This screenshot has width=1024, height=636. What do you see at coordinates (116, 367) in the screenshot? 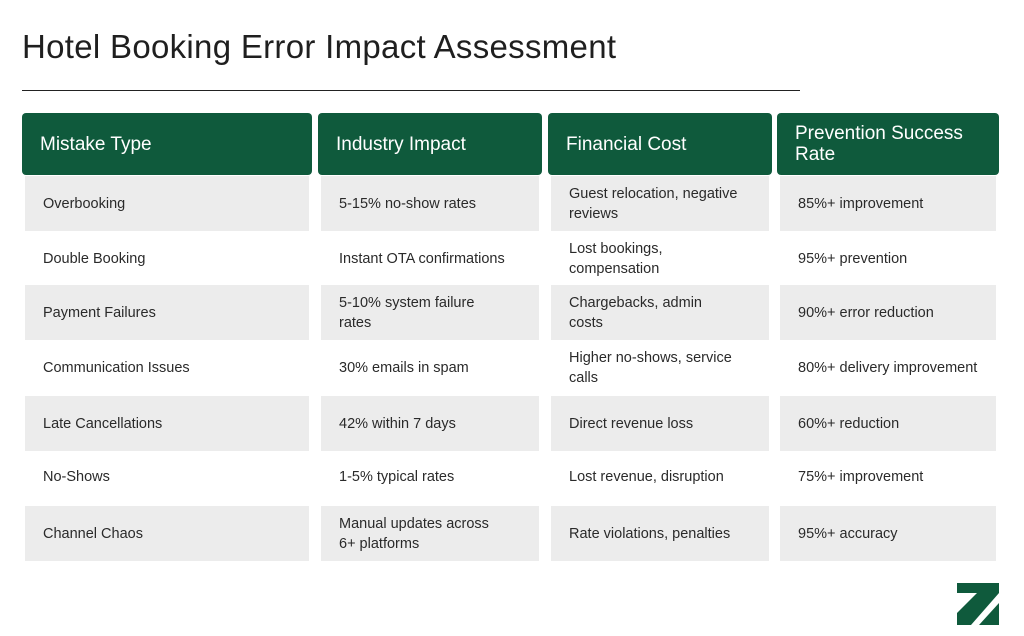
I see `cell-mistake-type: Communication Issues` at bounding box center [116, 367].